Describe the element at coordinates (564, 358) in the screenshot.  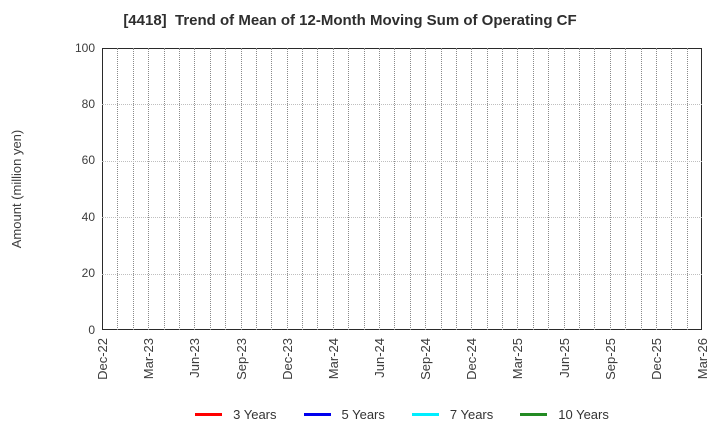
I see `x-tick-label: Jun-25` at that location.